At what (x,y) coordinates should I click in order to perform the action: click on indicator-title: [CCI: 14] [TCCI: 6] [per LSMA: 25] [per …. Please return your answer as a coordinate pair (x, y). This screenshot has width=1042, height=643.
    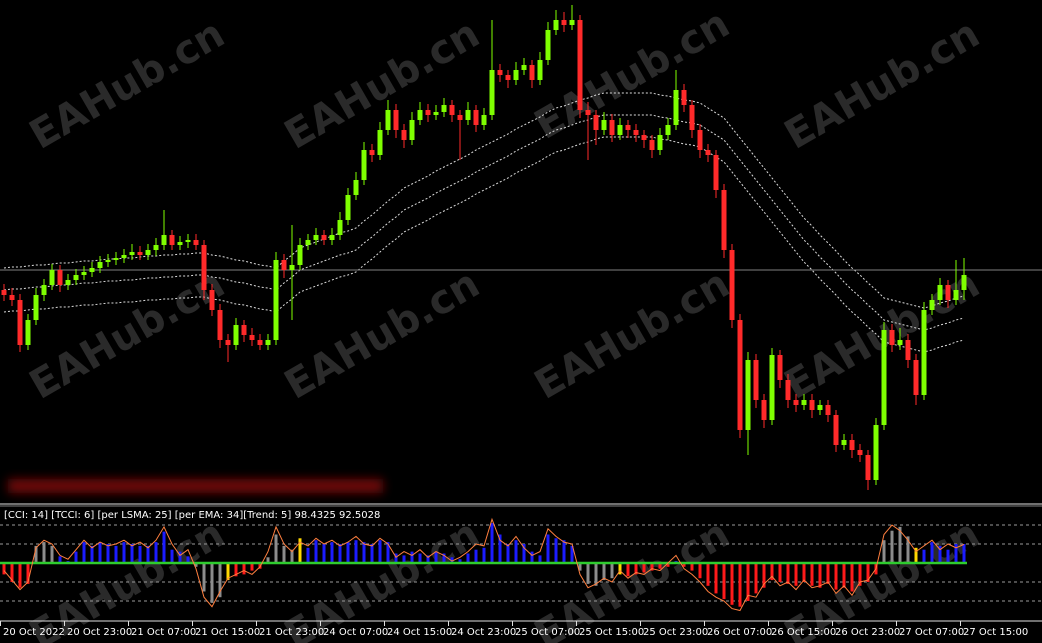
    Looking at the image, I should click on (192, 515).